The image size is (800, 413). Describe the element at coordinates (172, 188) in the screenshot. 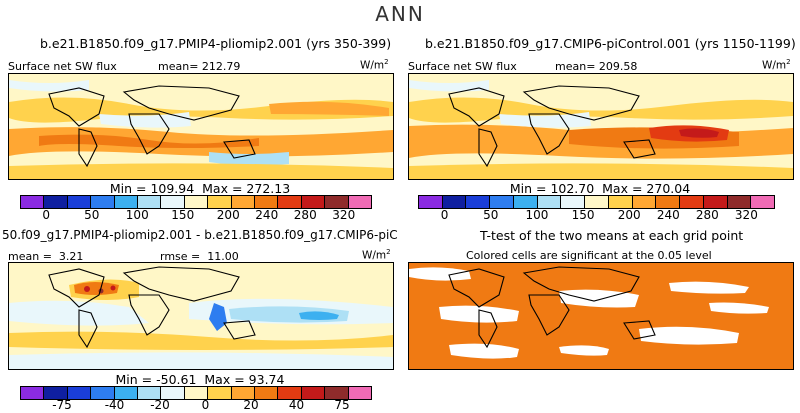

I see `min-value-top-left: 109.94` at that location.